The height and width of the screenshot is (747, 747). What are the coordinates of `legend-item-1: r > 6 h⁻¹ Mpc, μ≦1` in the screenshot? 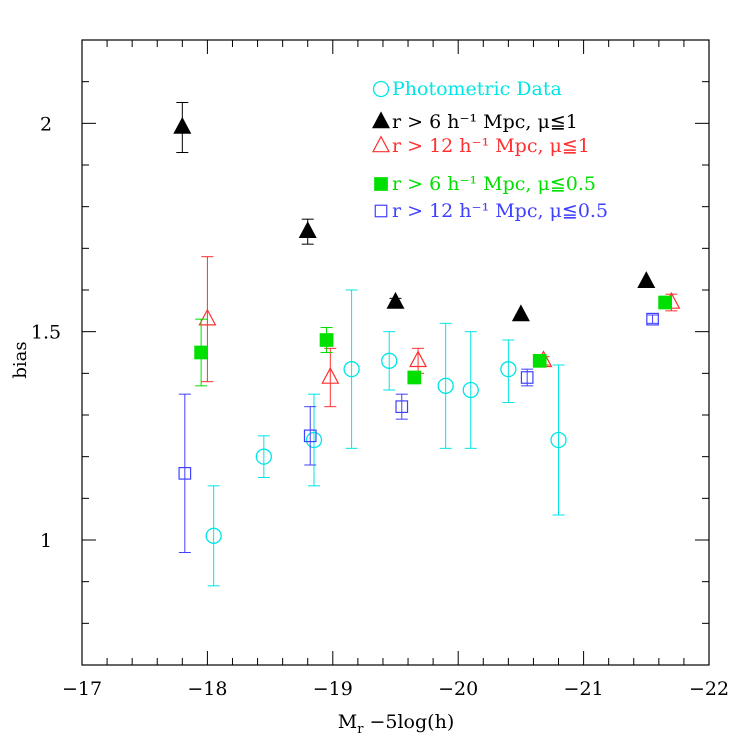 It's located at (475, 122).